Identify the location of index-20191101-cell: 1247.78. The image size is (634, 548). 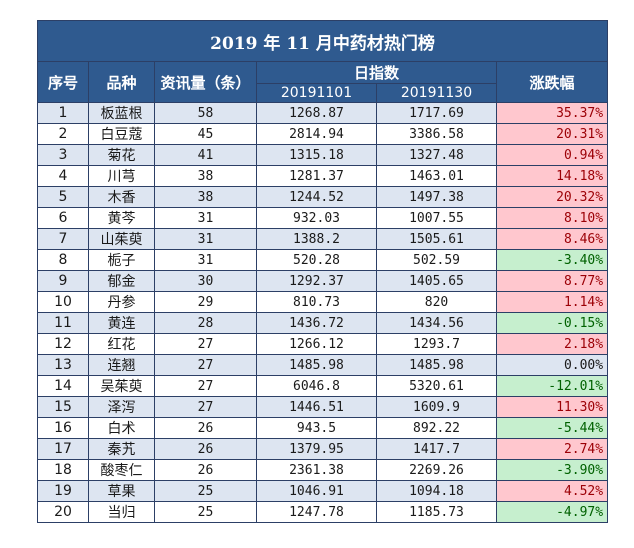
(316, 512).